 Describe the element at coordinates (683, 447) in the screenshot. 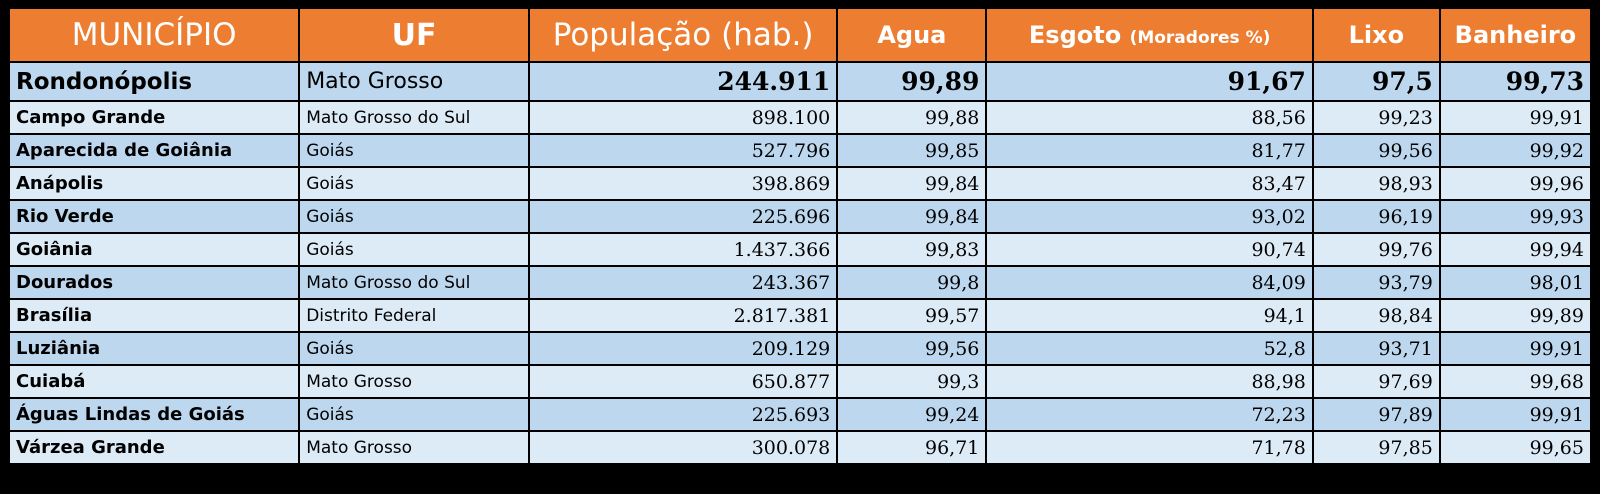

I see `cell-populacao: 300.078` at that location.